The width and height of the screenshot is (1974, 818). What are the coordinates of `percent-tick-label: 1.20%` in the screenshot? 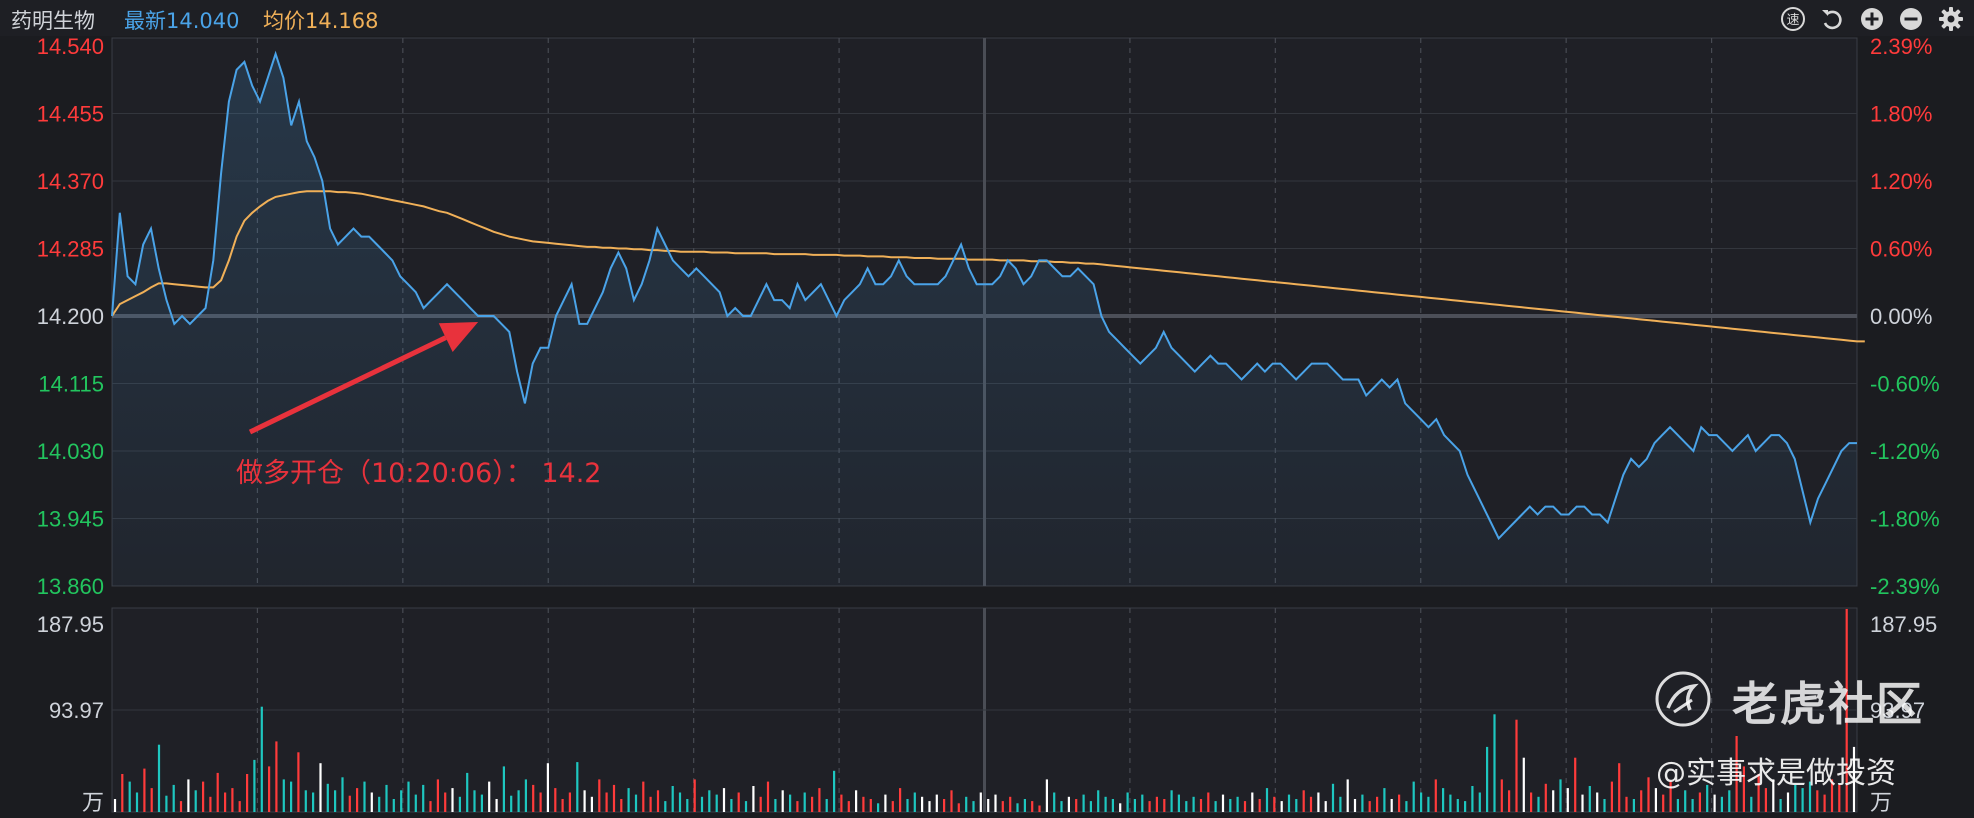 It's located at (1901, 181).